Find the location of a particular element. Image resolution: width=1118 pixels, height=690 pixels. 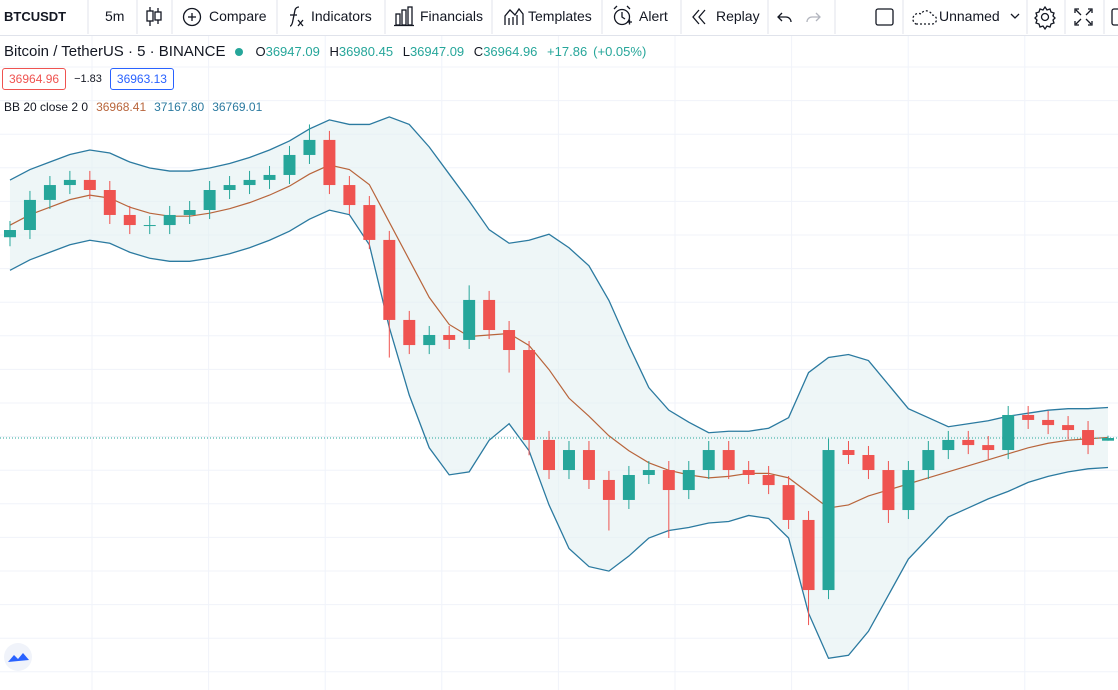

trade-legend: 36964.96 −1.83 36963.13 is located at coordinates (88, 79).